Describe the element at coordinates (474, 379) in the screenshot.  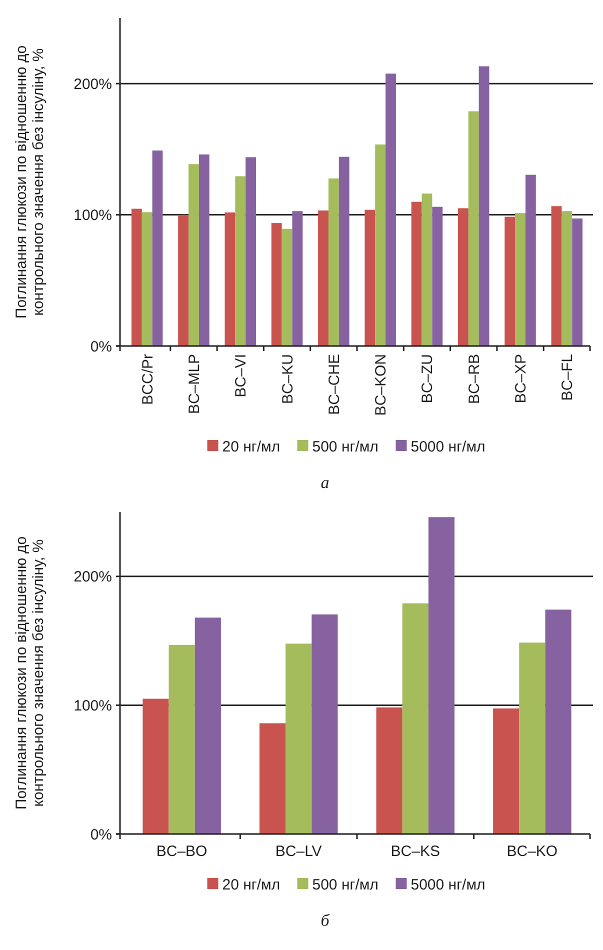
I see `x-tick-label: BC–RB` at that location.